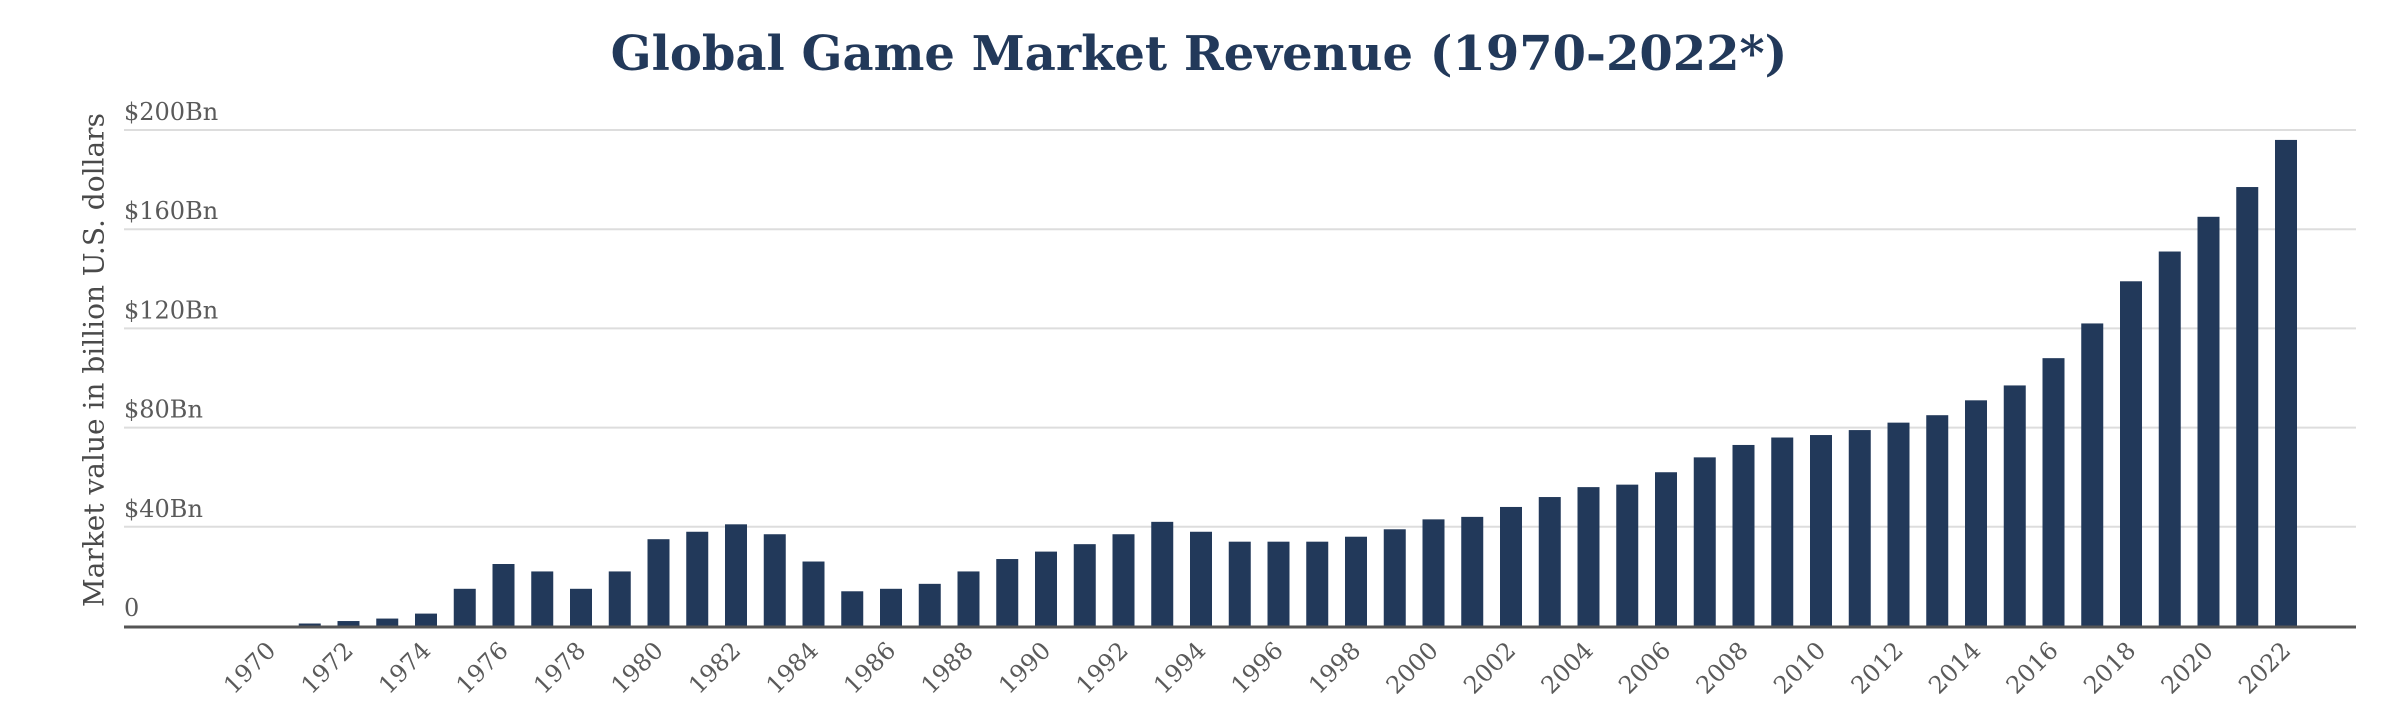 This screenshot has width=2398, height=722. I want to click on bar-1995, so click(1239, 583).